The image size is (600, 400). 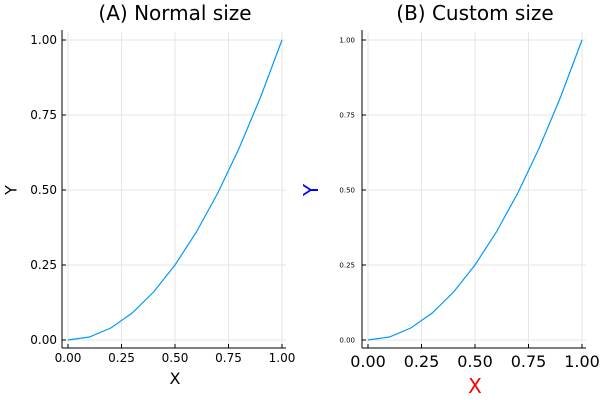 I want to click on panel-a-x-axis-label: X, so click(x=175, y=378).